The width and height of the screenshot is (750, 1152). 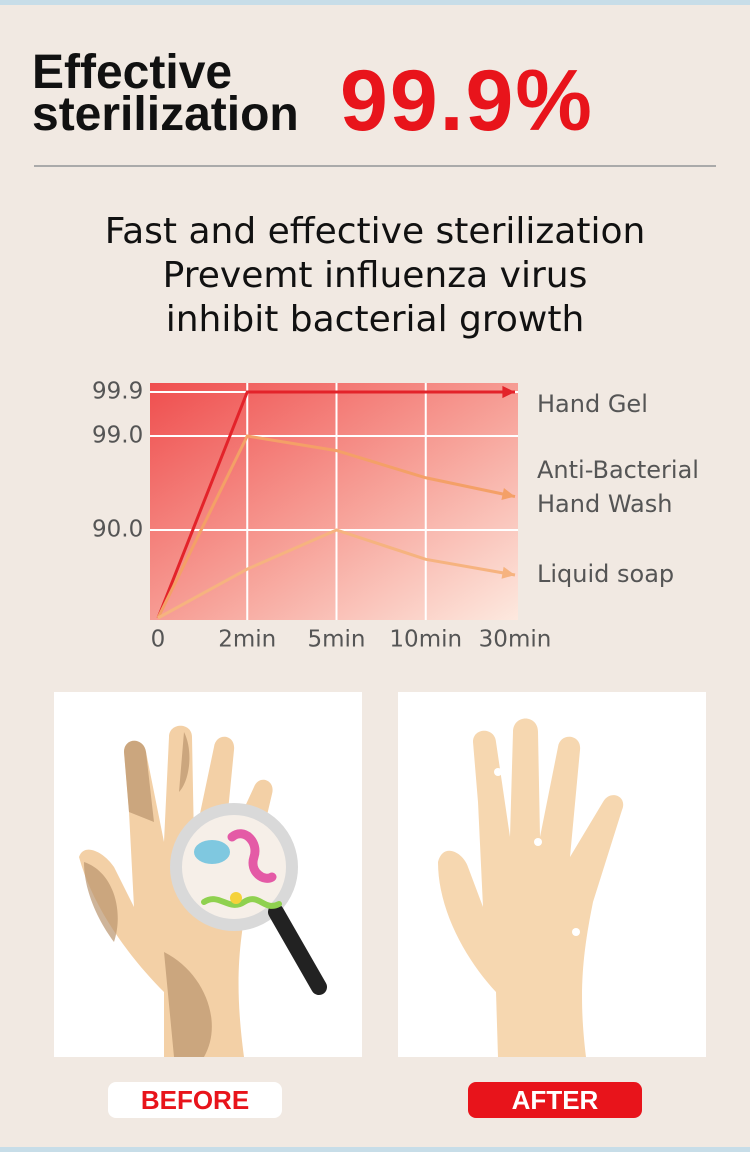 What do you see at coordinates (555, 1100) in the screenshot?
I see `after-label: AFTER` at bounding box center [555, 1100].